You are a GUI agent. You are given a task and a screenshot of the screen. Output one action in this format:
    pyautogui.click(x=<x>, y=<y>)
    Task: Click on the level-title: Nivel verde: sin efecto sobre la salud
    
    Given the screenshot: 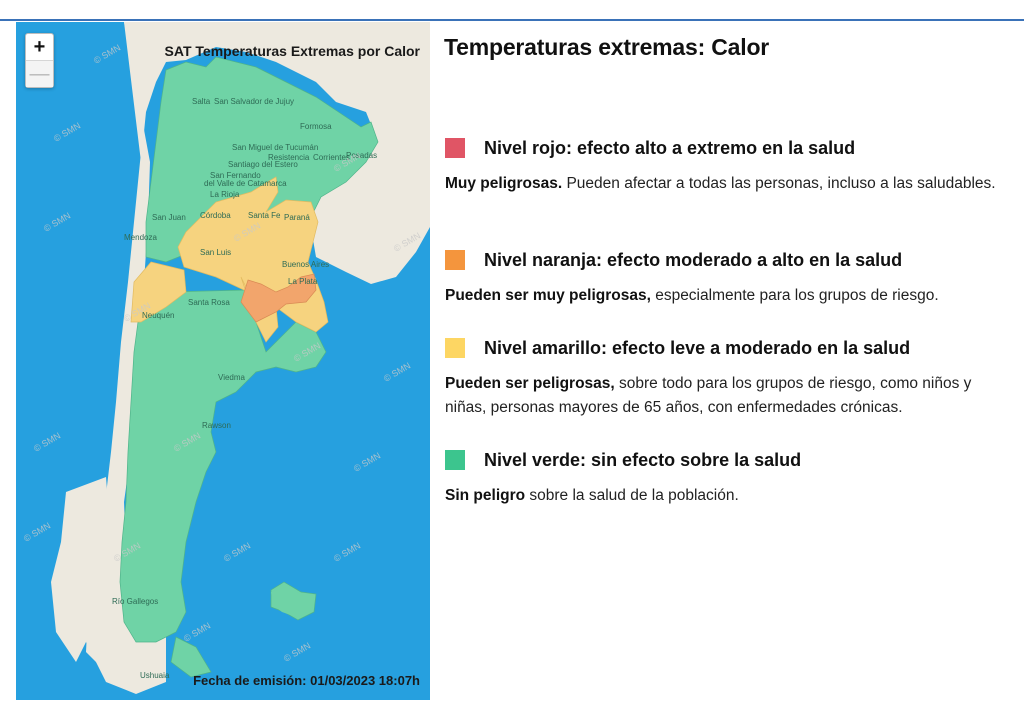 What is the action you would take?
    pyautogui.click(x=643, y=459)
    